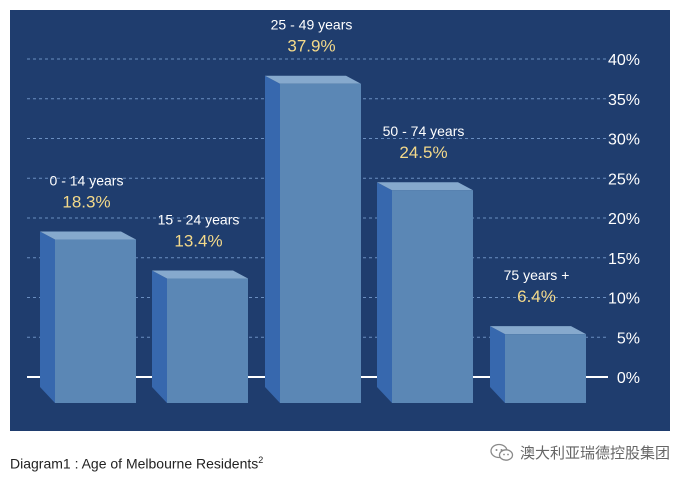  I want to click on category-label: 15 - 24 years, so click(199, 219).